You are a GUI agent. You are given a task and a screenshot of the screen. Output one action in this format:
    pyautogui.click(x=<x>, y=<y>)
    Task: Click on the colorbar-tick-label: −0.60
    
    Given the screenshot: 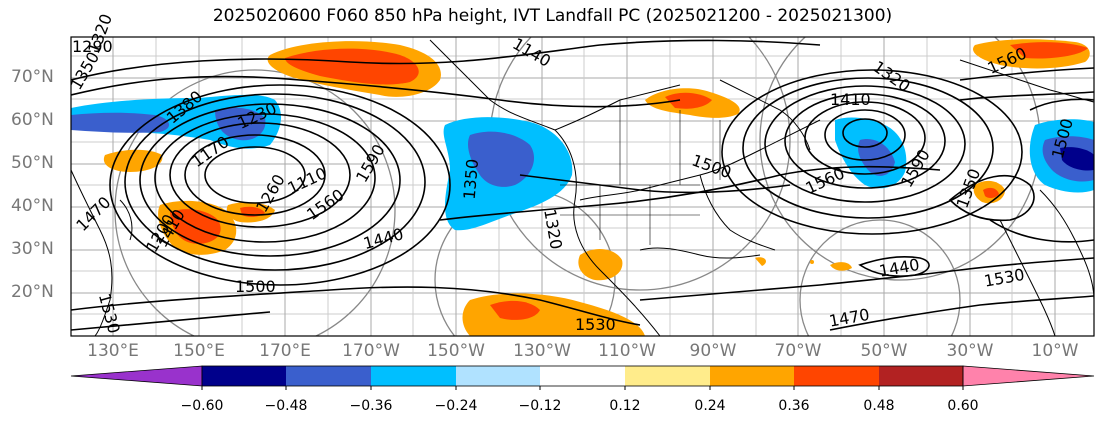 What is the action you would take?
    pyautogui.click(x=202, y=406)
    